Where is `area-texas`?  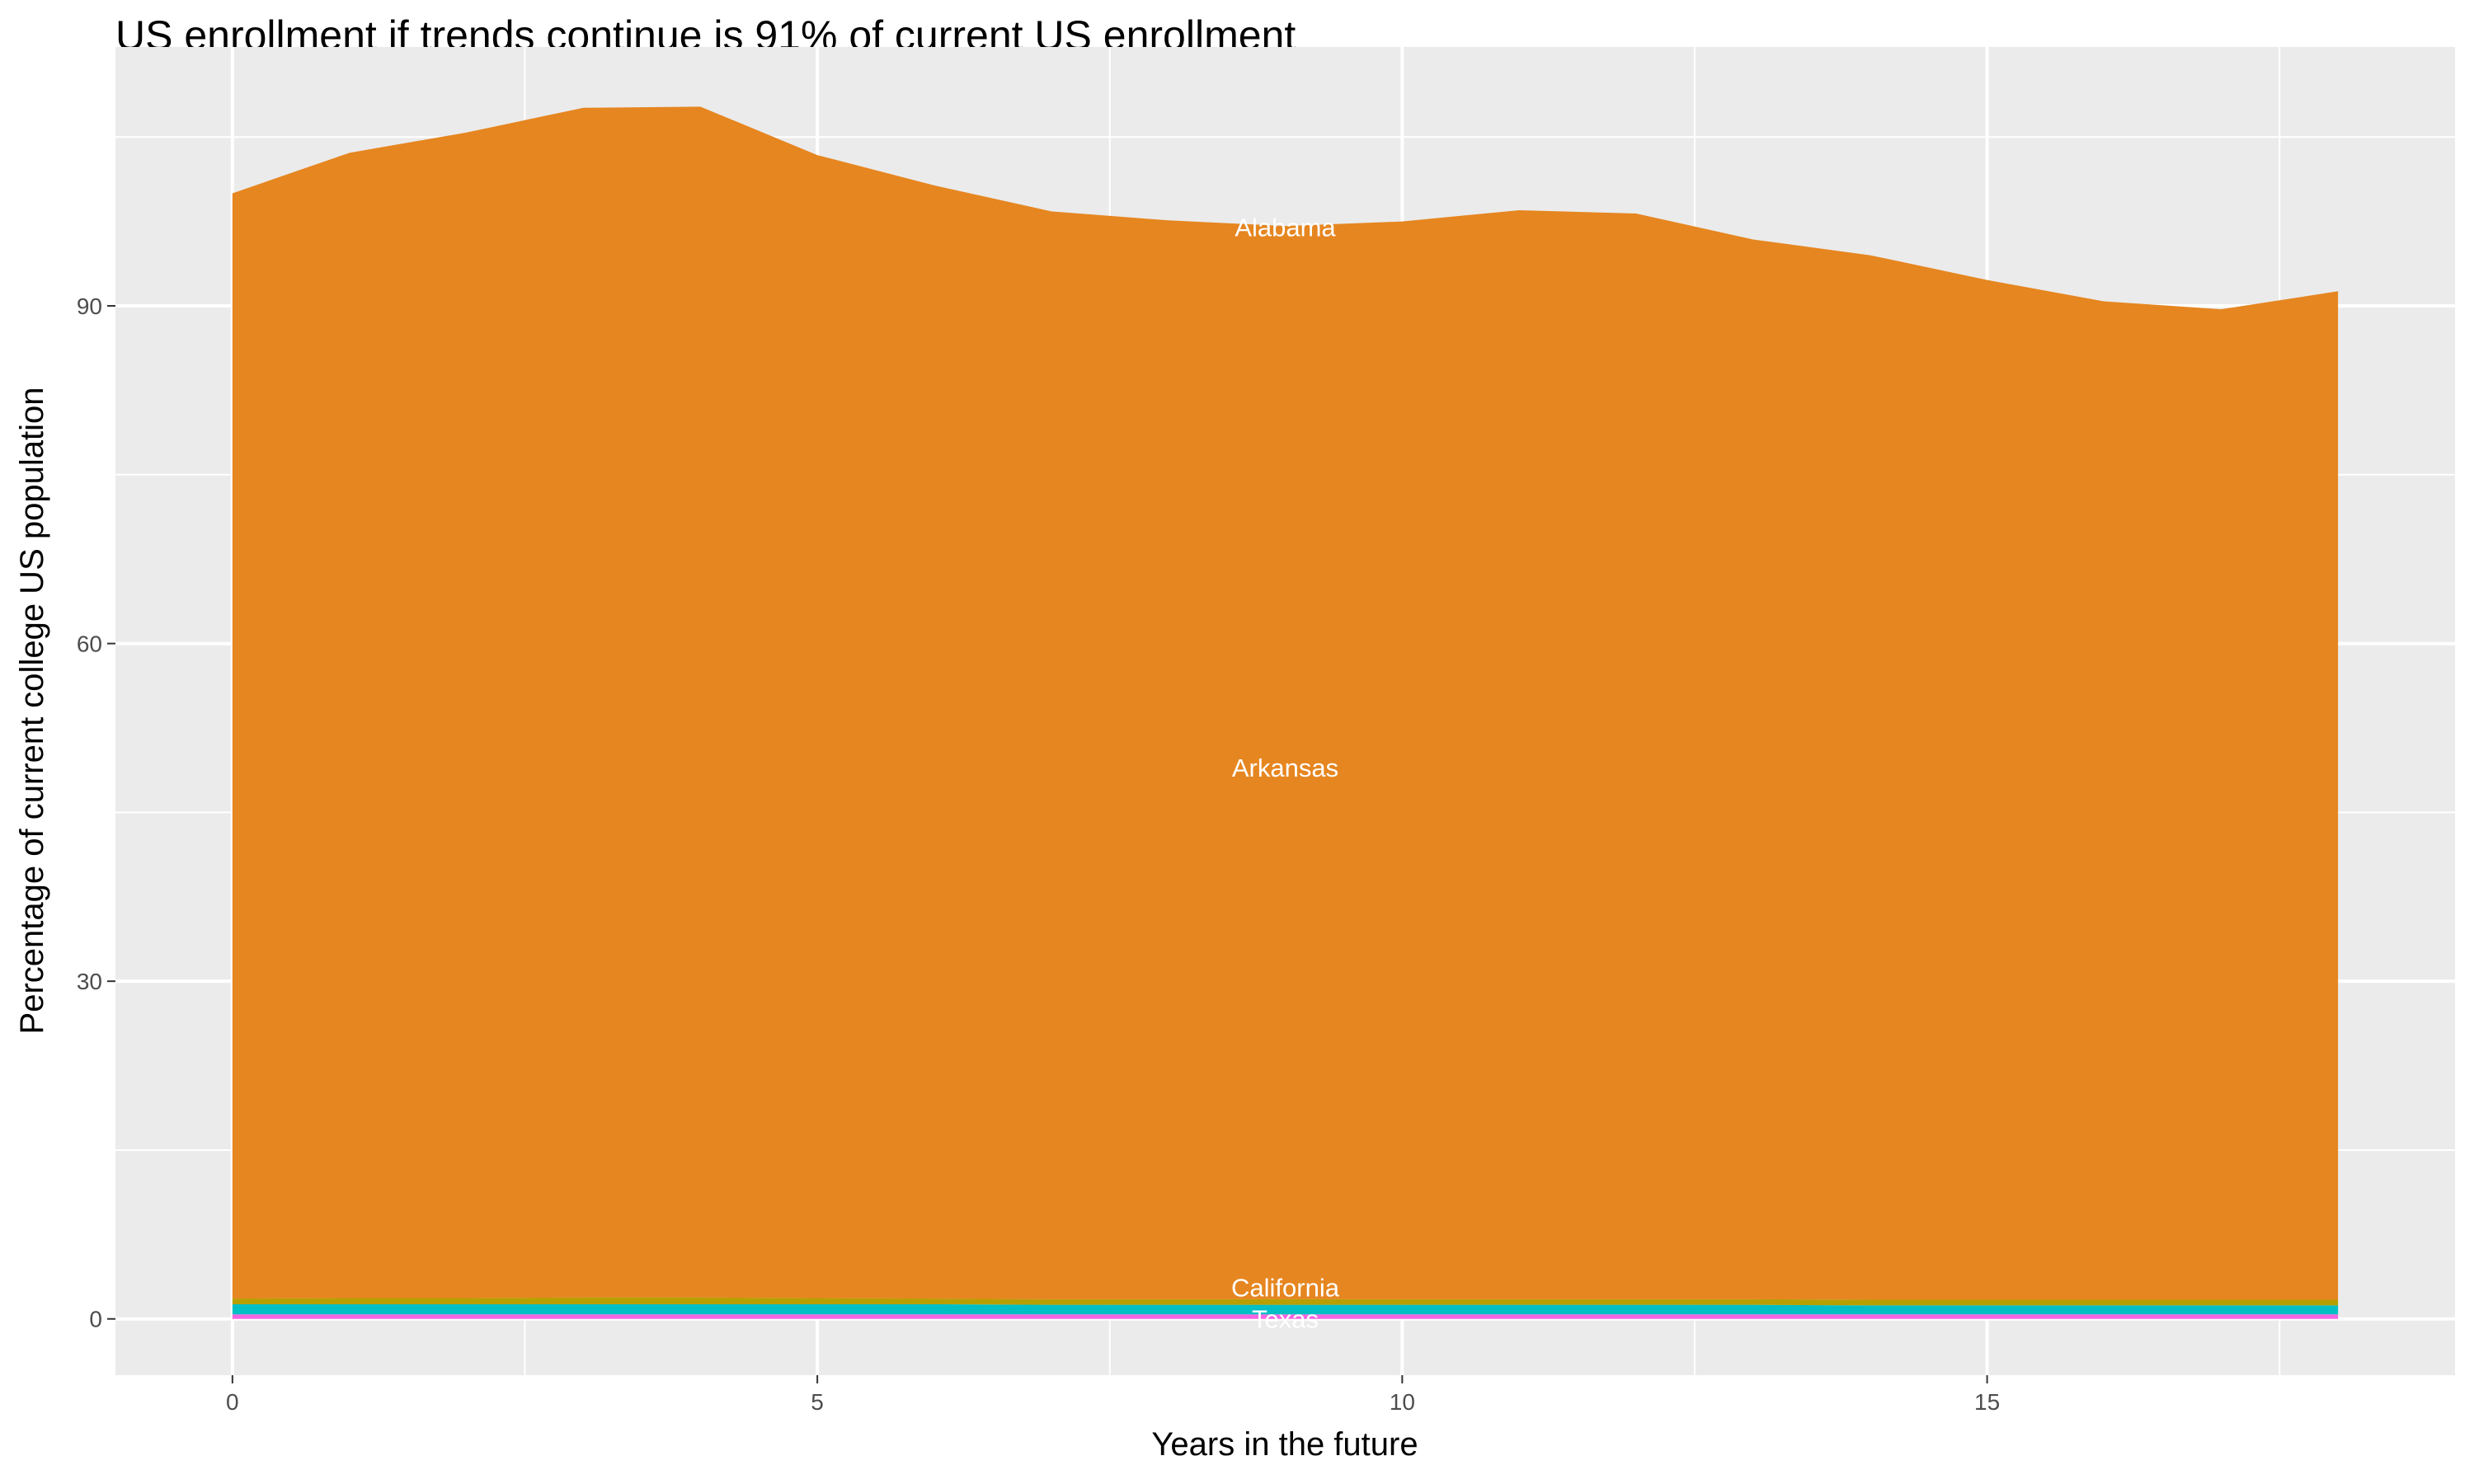 area-texas is located at coordinates (1285, 1316).